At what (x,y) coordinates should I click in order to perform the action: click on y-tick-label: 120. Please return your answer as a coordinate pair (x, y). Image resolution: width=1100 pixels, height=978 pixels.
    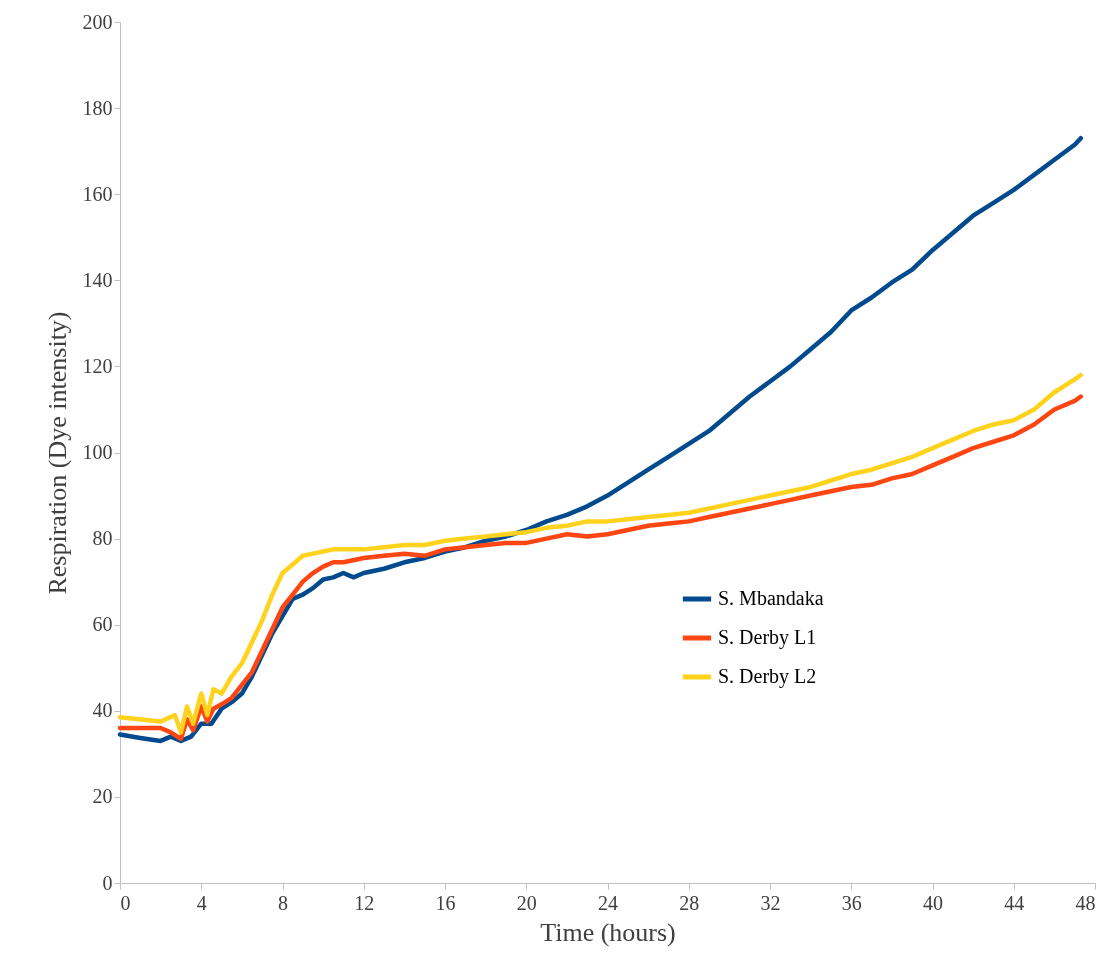
    Looking at the image, I should click on (97, 365).